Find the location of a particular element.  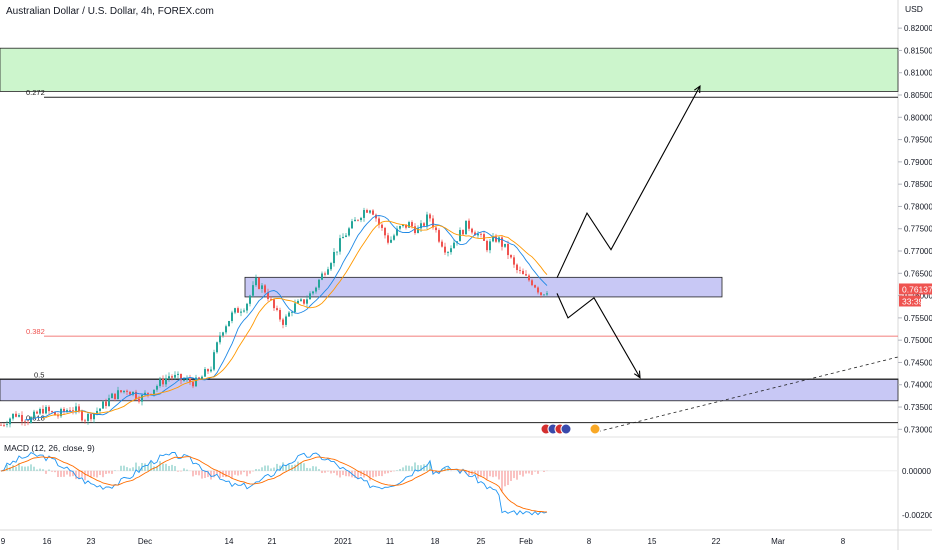

time-tick-label: 21 is located at coordinates (272, 541).